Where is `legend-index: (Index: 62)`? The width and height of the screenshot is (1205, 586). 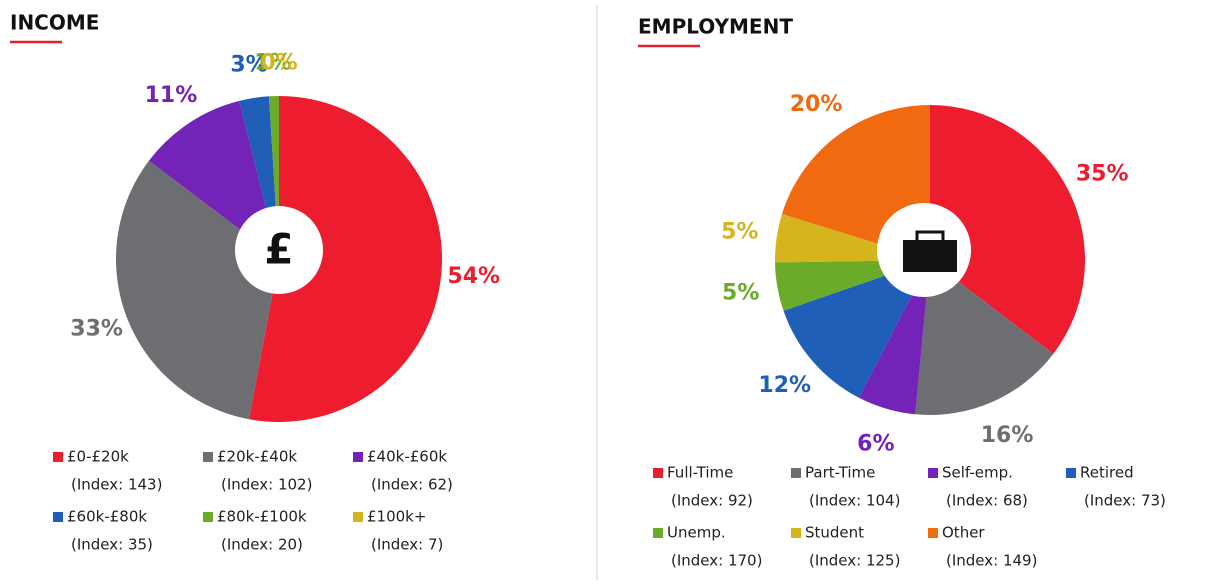 legend-index: (Index: 62) is located at coordinates (412, 485).